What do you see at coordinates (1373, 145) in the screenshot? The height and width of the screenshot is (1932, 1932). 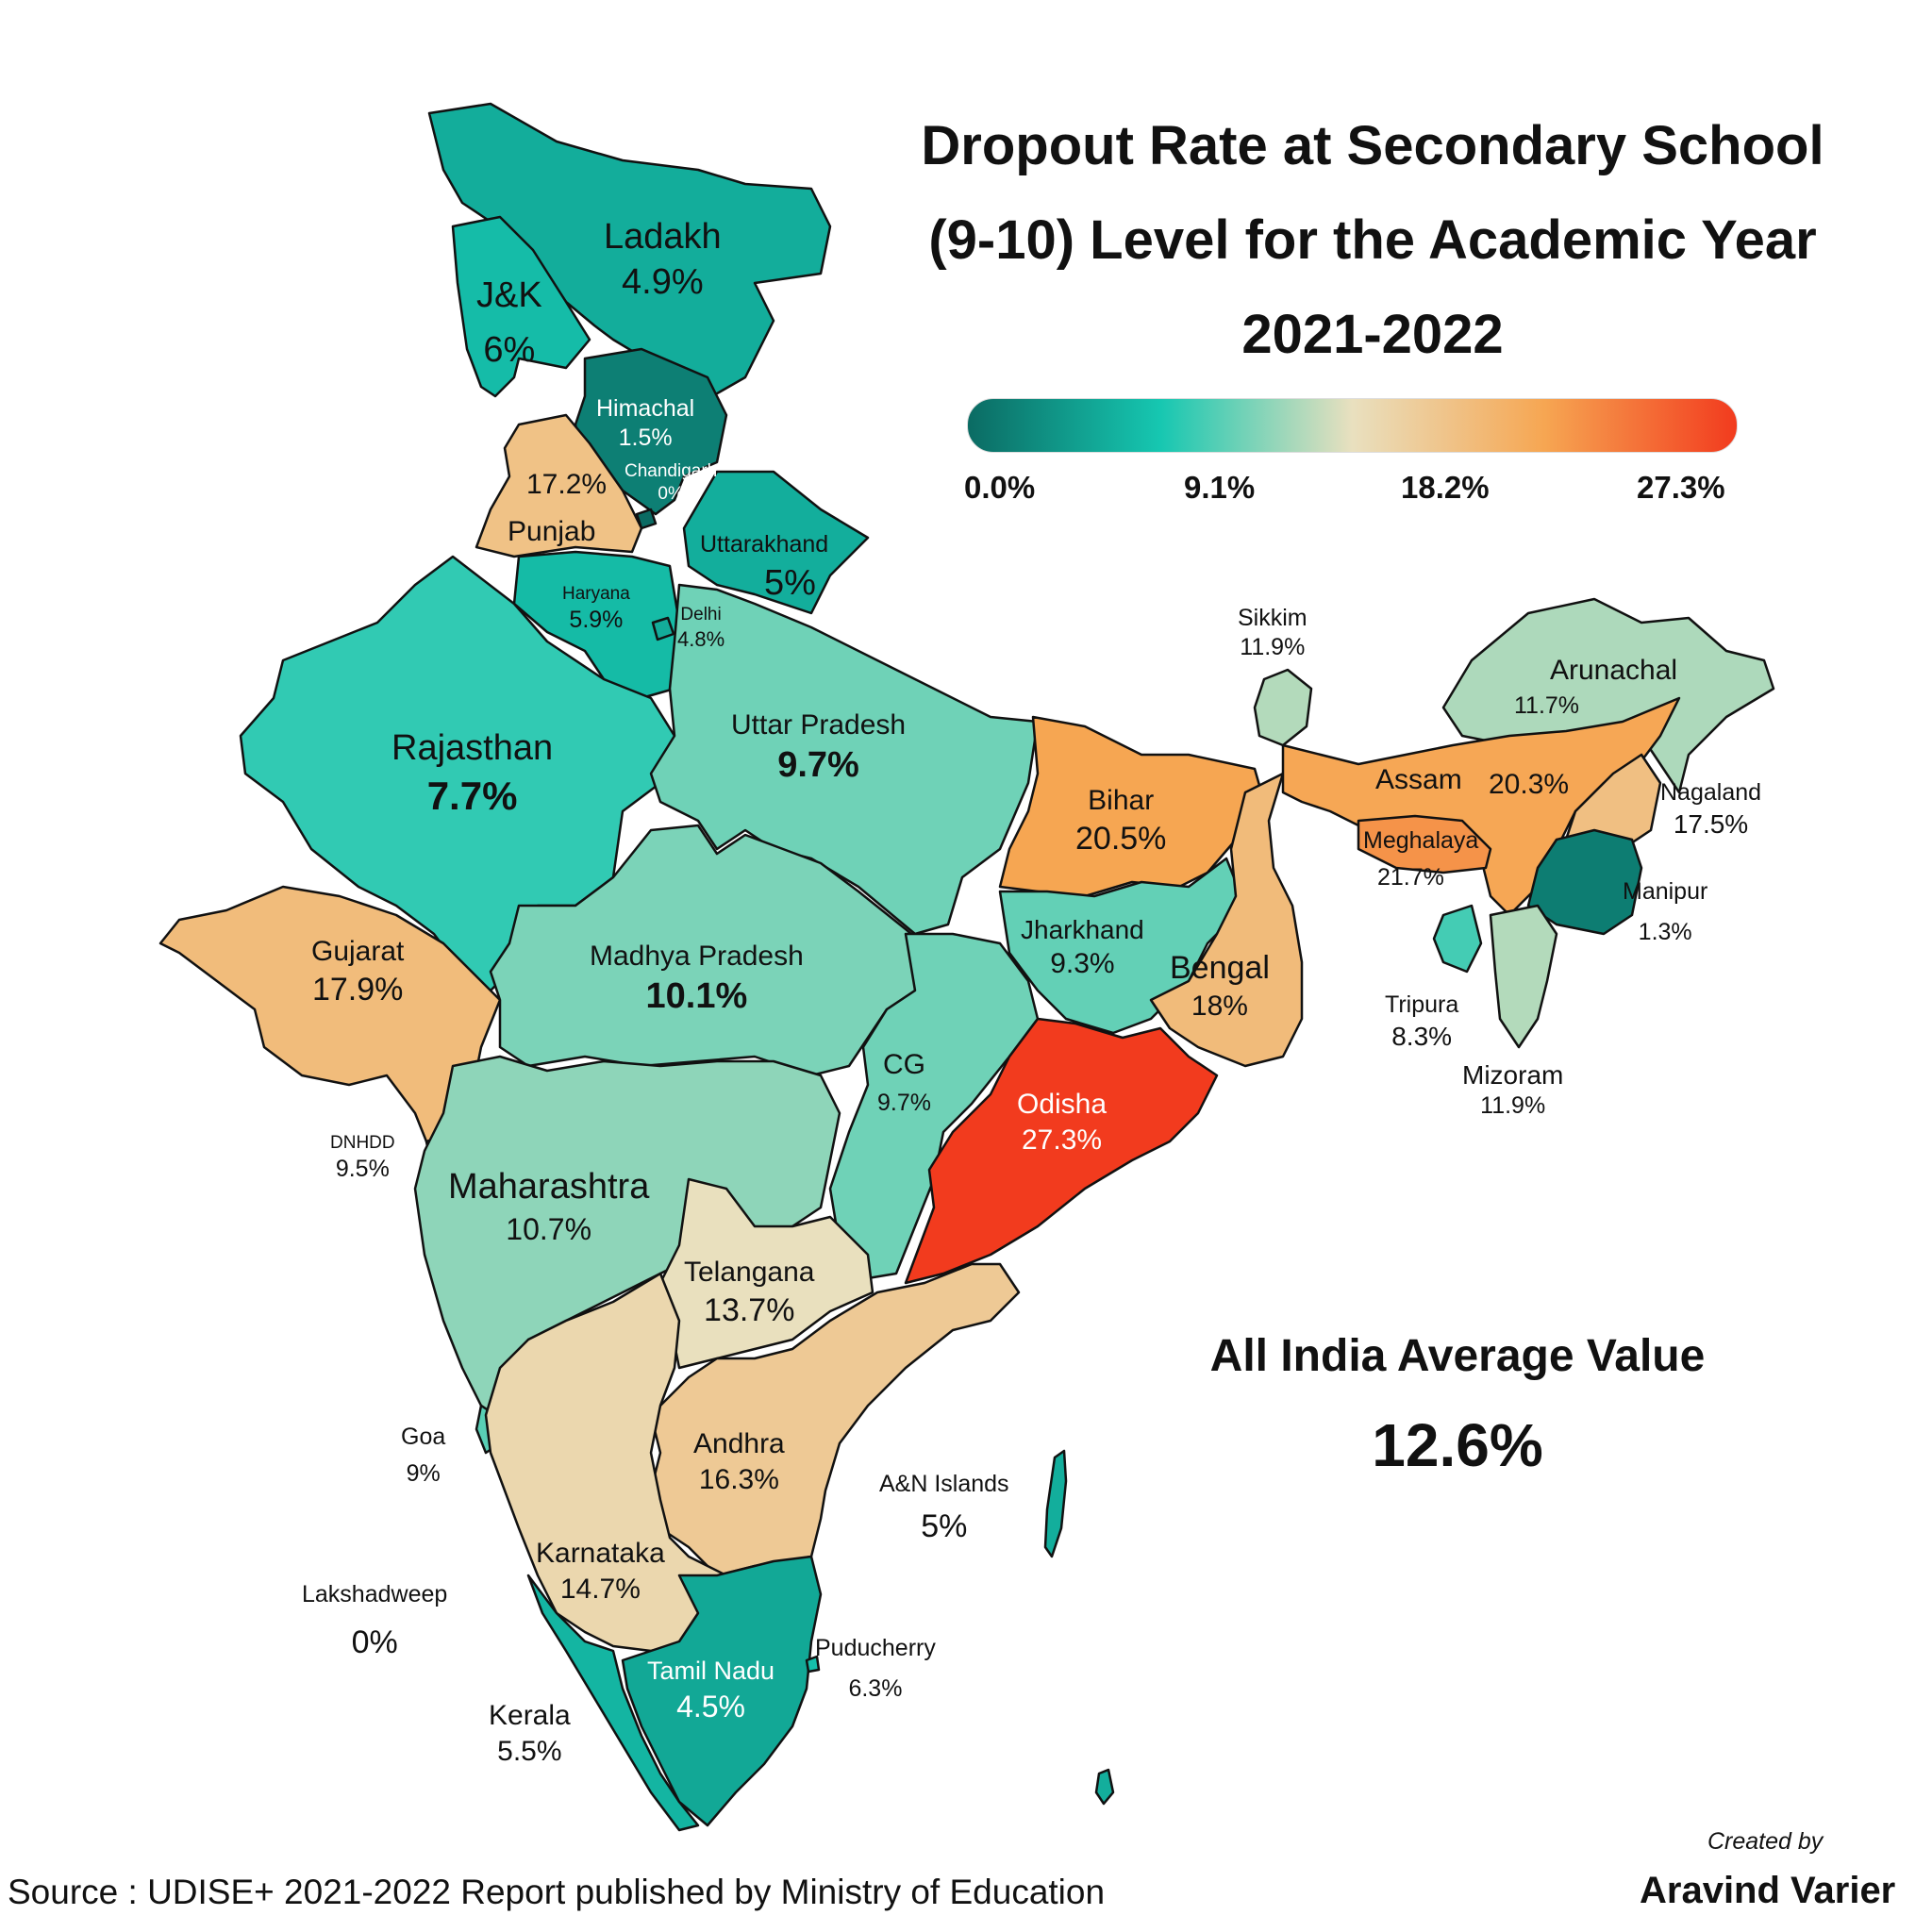 I see `title-line-1: Dropout Rate at Secondary School` at bounding box center [1373, 145].